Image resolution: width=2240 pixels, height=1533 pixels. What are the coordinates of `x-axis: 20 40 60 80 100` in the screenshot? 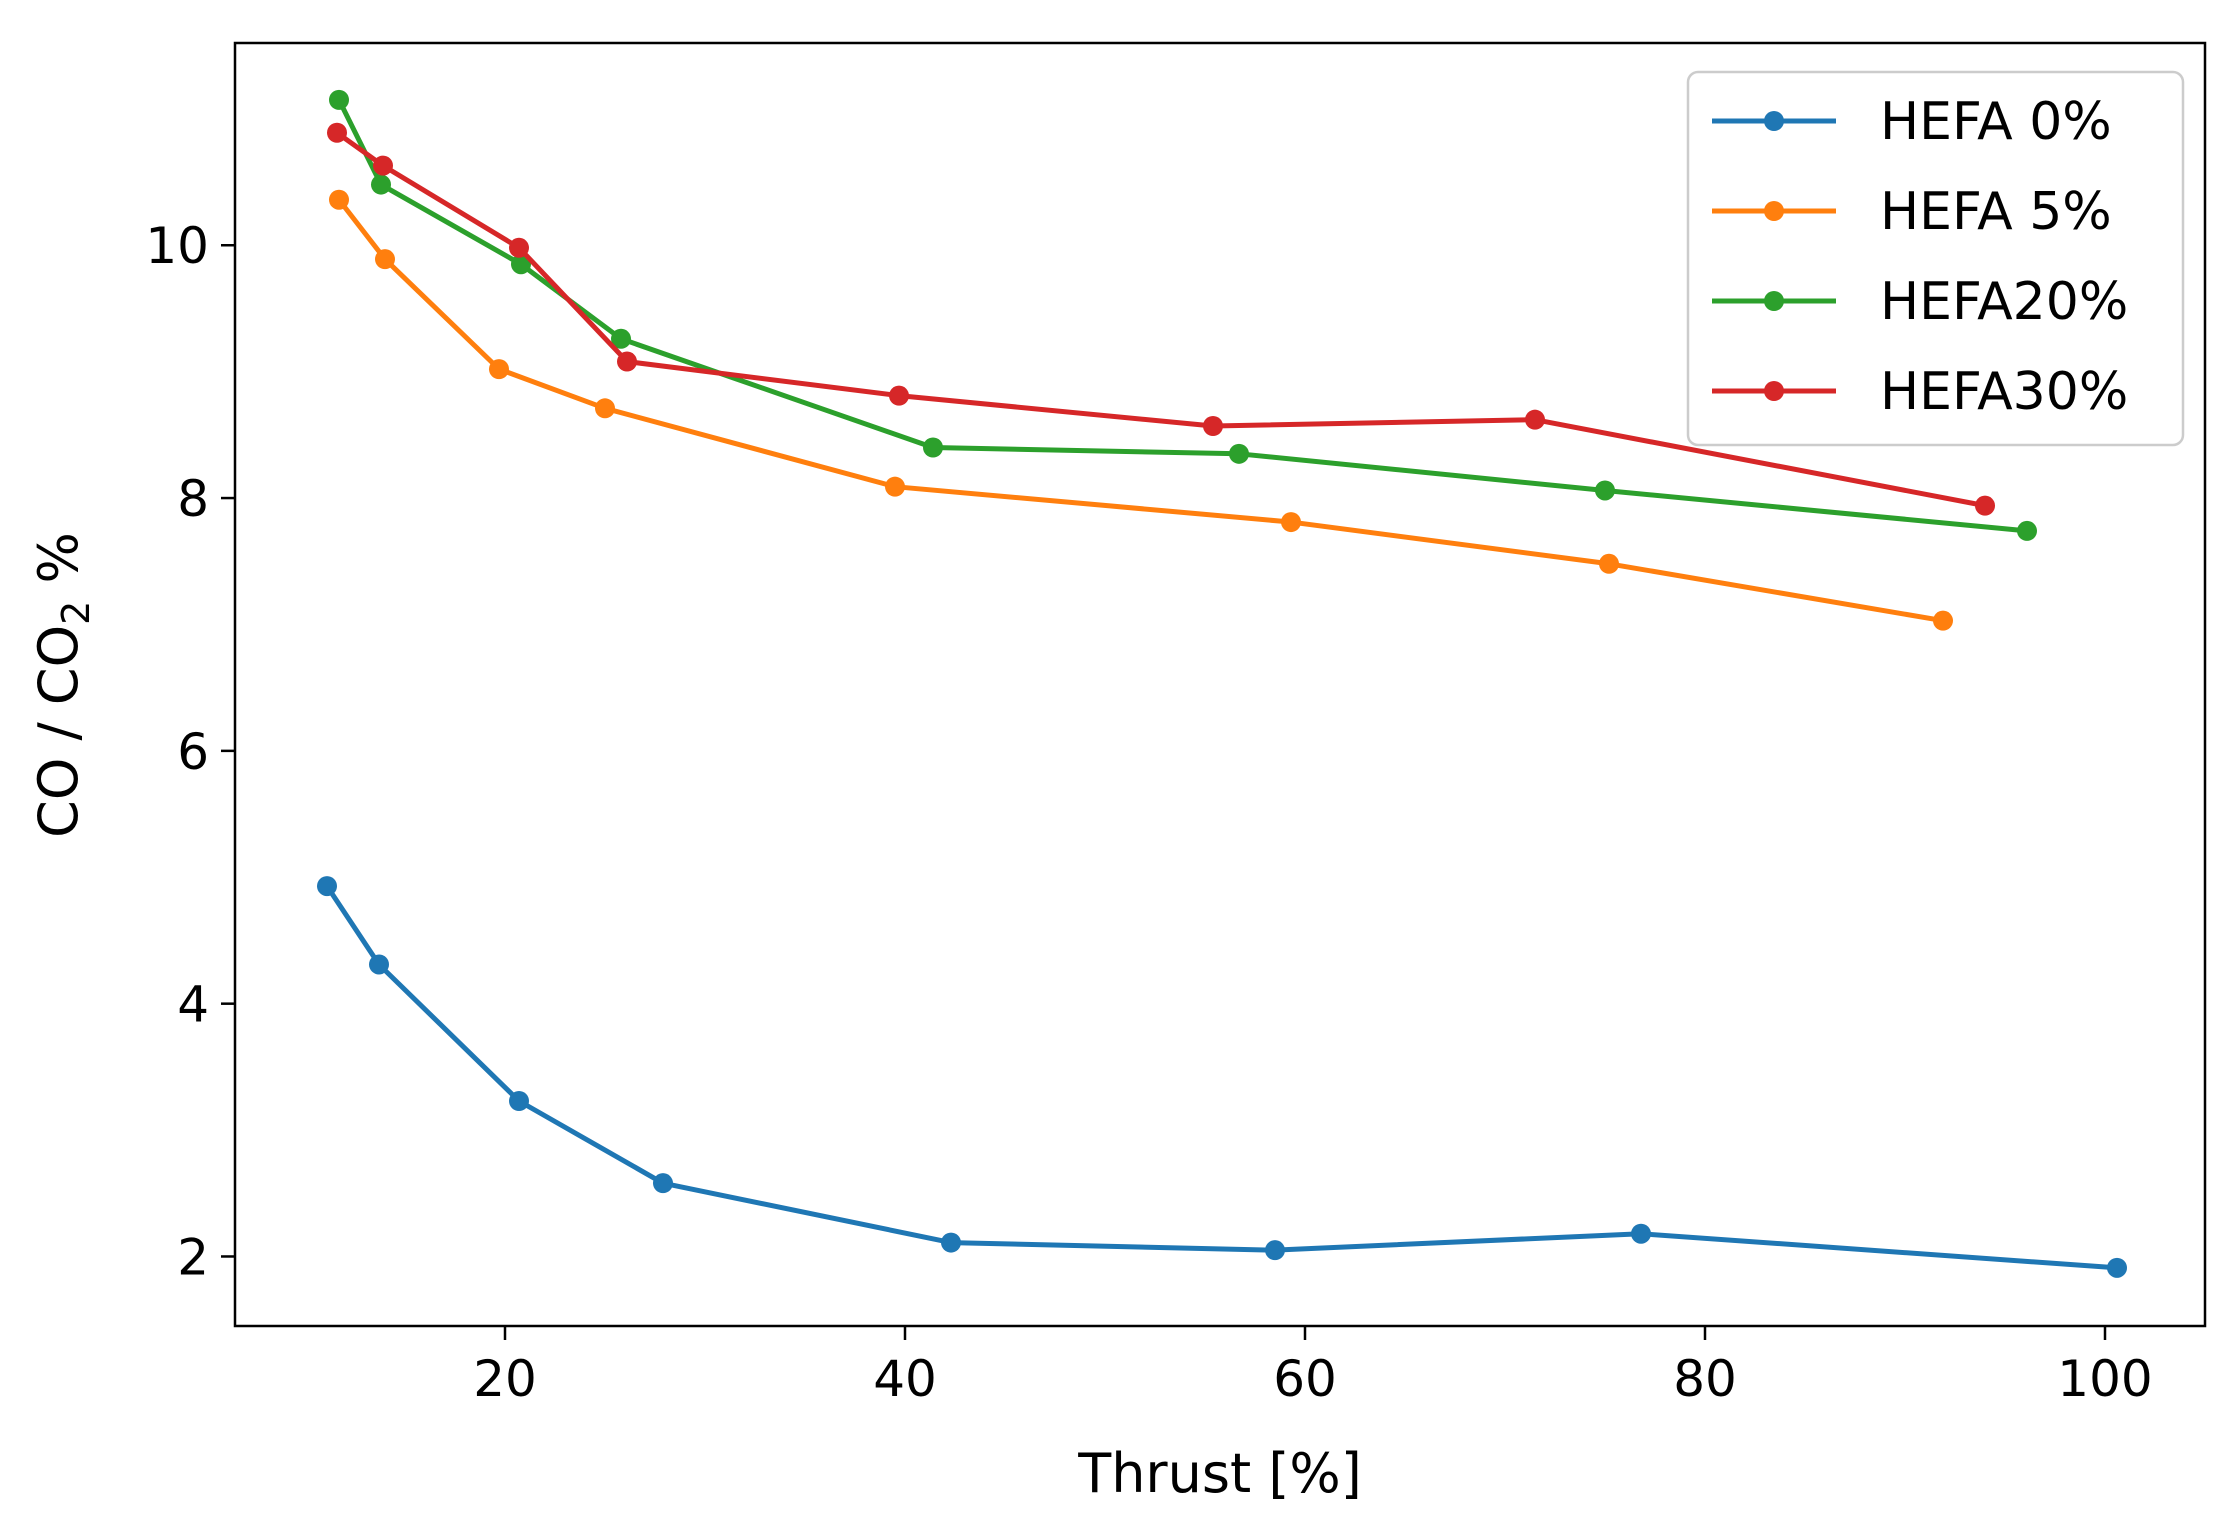 It's located at (1313, 1367).